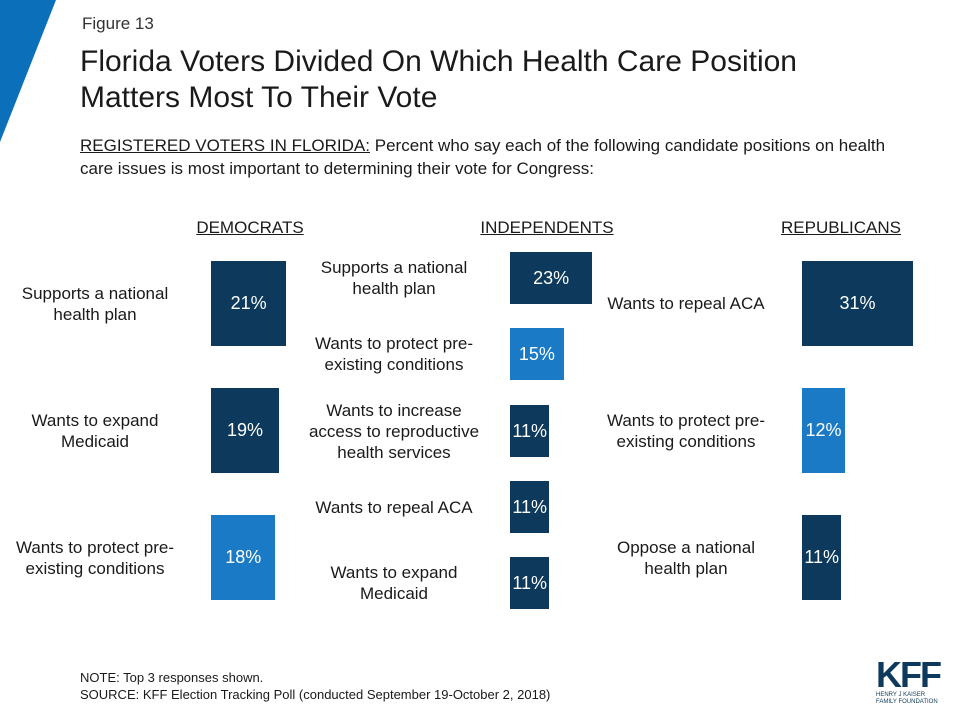  I want to click on value-label: 12%, so click(823, 430).